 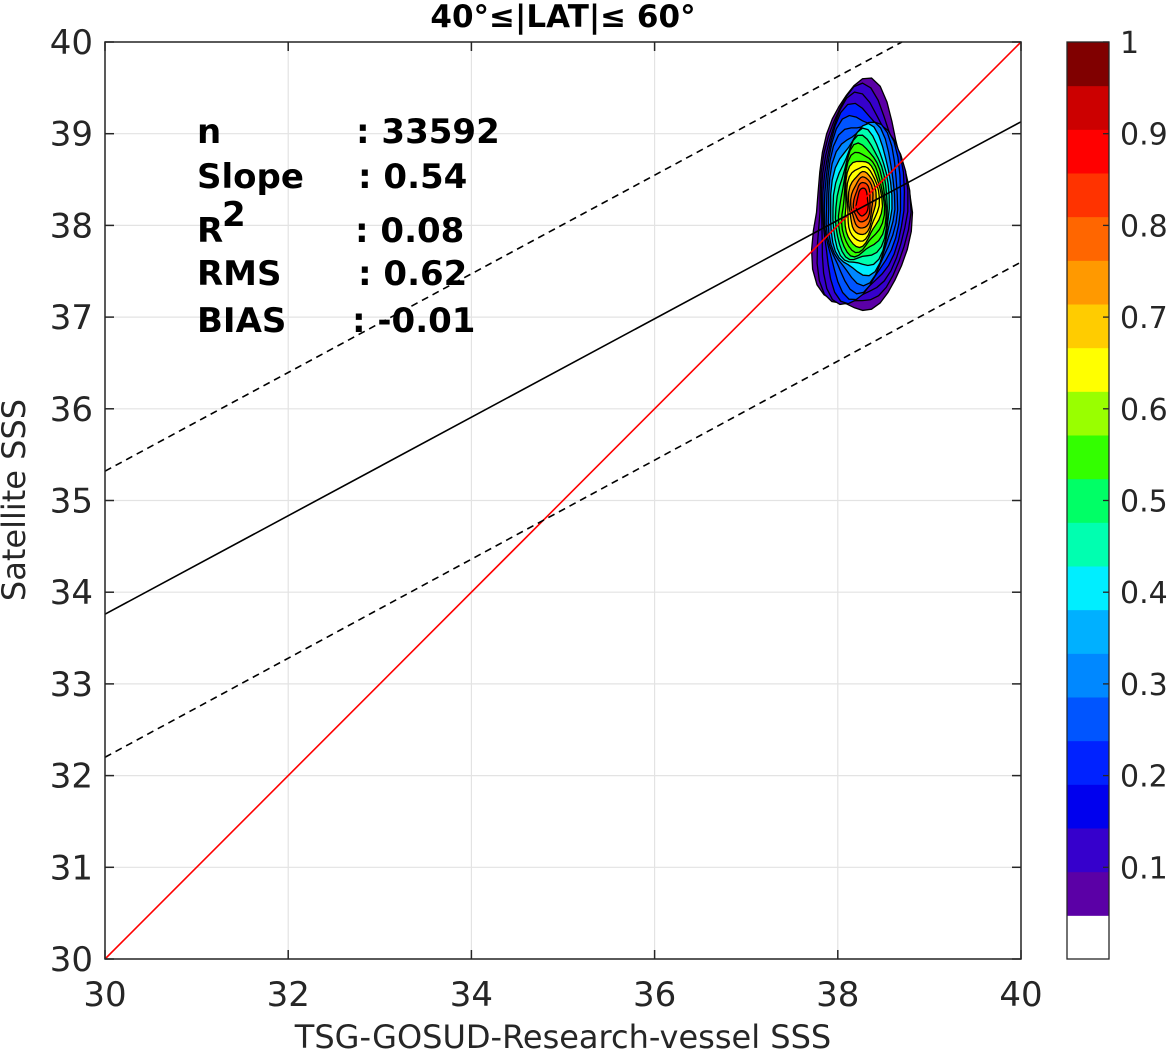 I want to click on colorbar-tick-label: 0.8, so click(x=1144, y=226).